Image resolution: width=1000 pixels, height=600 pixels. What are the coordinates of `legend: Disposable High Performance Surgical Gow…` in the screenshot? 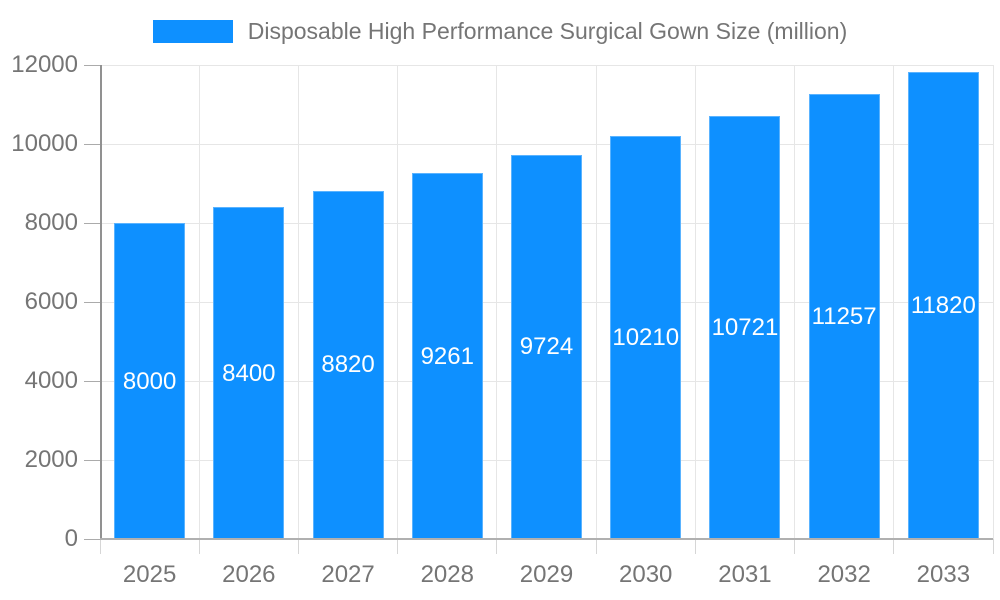 It's located at (500, 31).